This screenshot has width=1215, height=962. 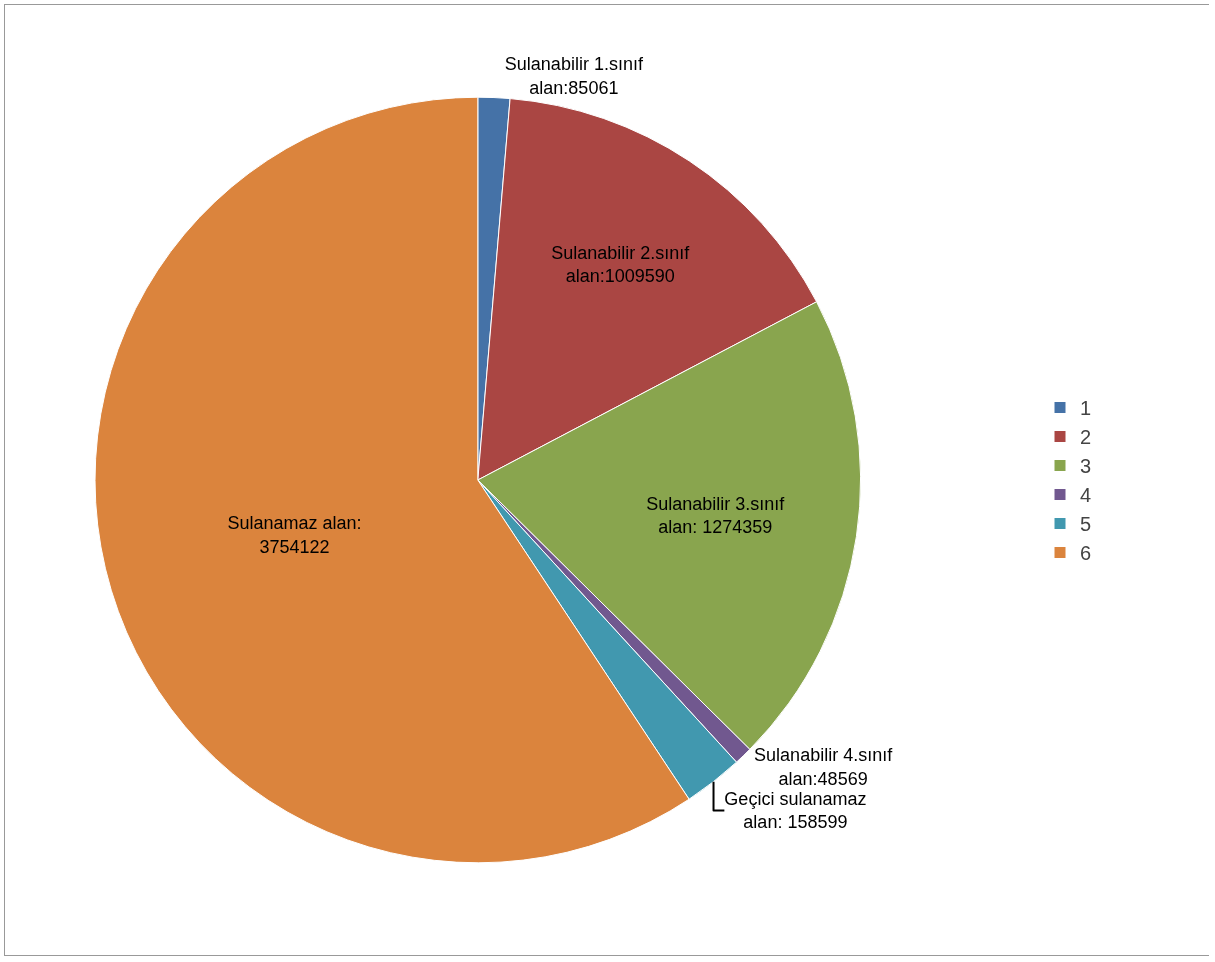 I want to click on legend-label: 5, so click(x=1086, y=524).